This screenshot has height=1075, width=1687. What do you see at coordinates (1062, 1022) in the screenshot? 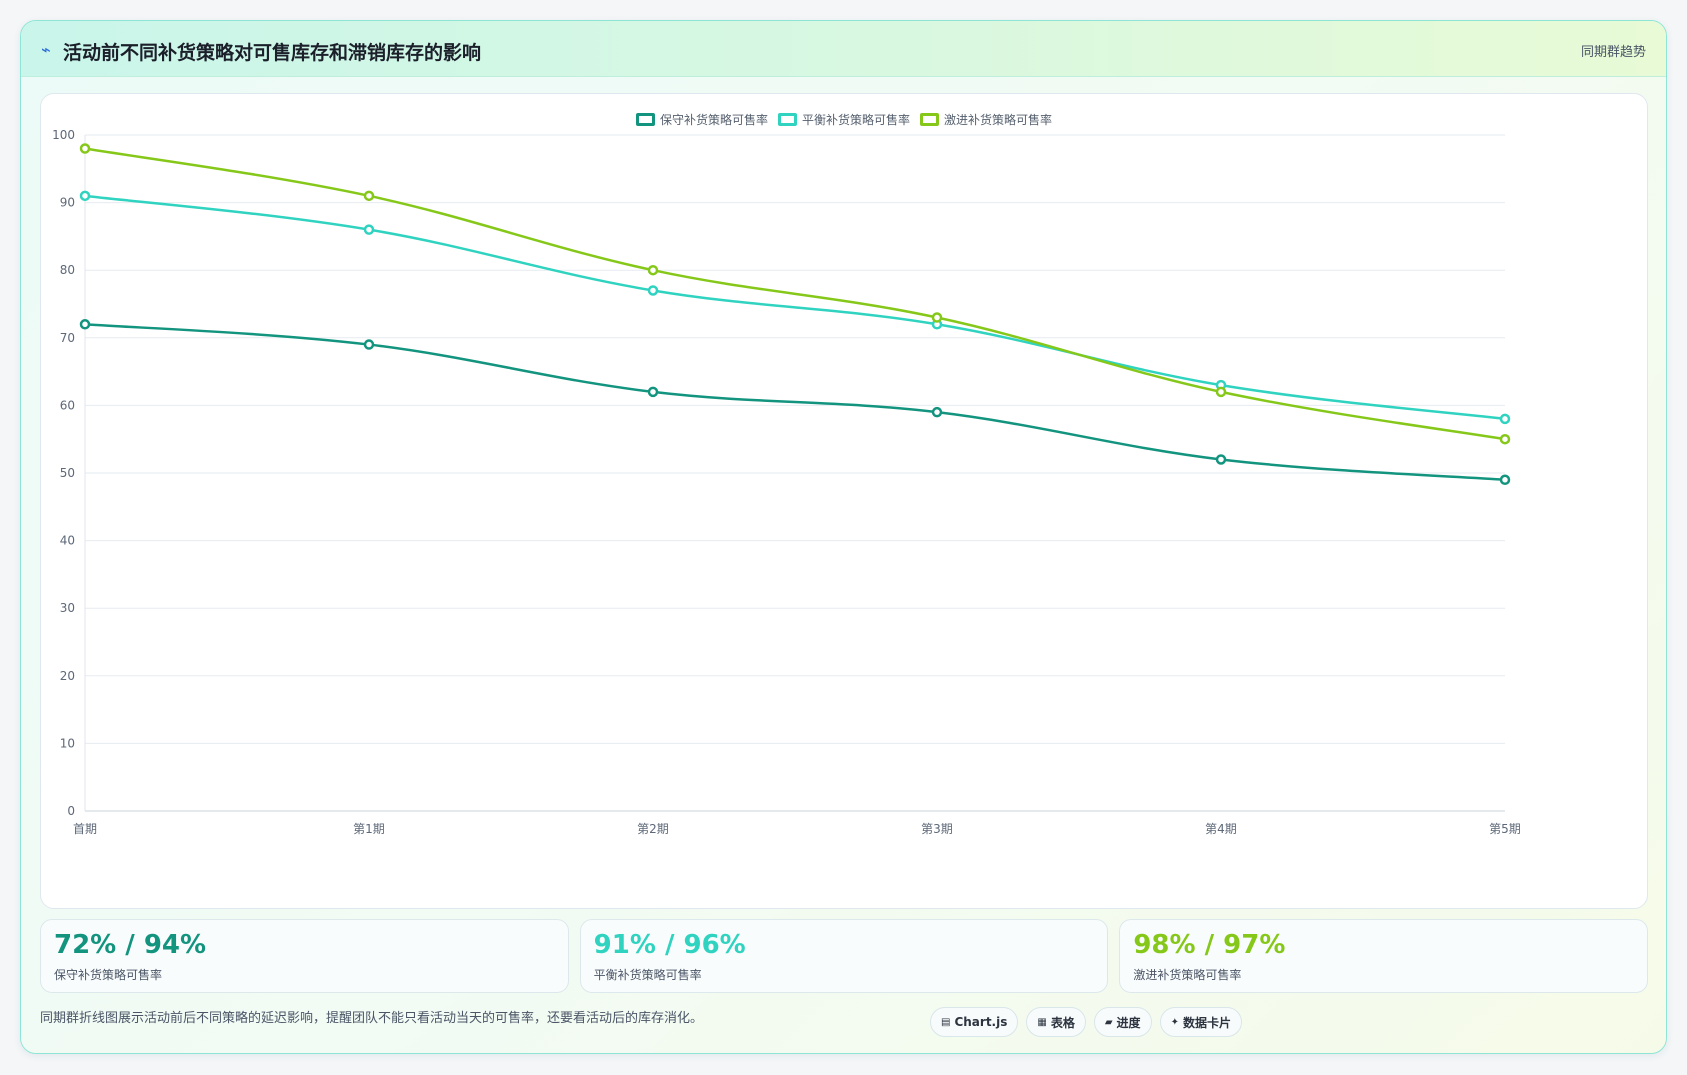
I see `chip-label: 表格` at bounding box center [1062, 1022].